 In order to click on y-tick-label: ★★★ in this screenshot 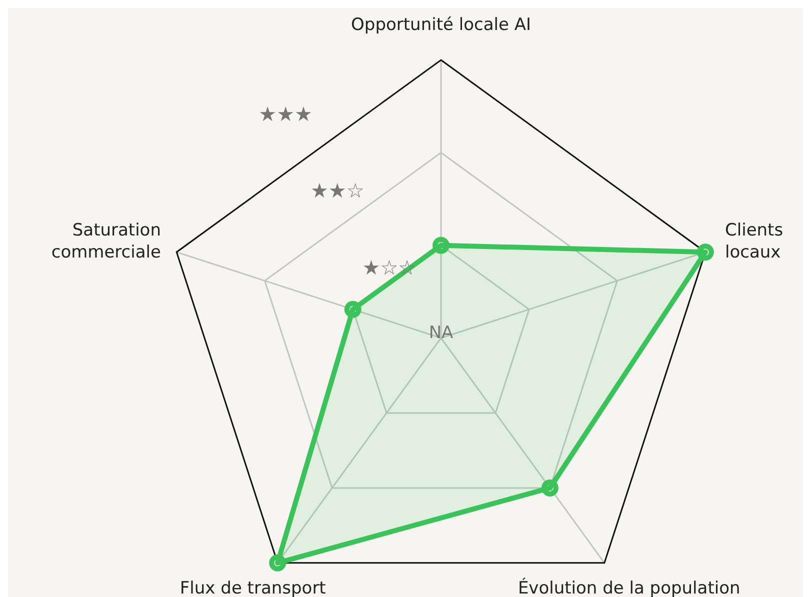, I will do `click(285, 114)`.